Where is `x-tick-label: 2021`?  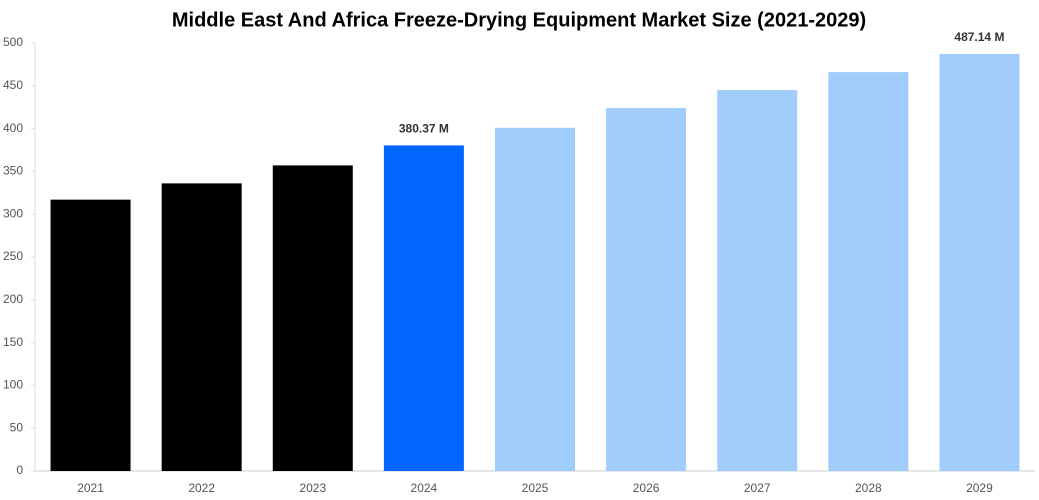 x-tick-label: 2021 is located at coordinates (90, 488).